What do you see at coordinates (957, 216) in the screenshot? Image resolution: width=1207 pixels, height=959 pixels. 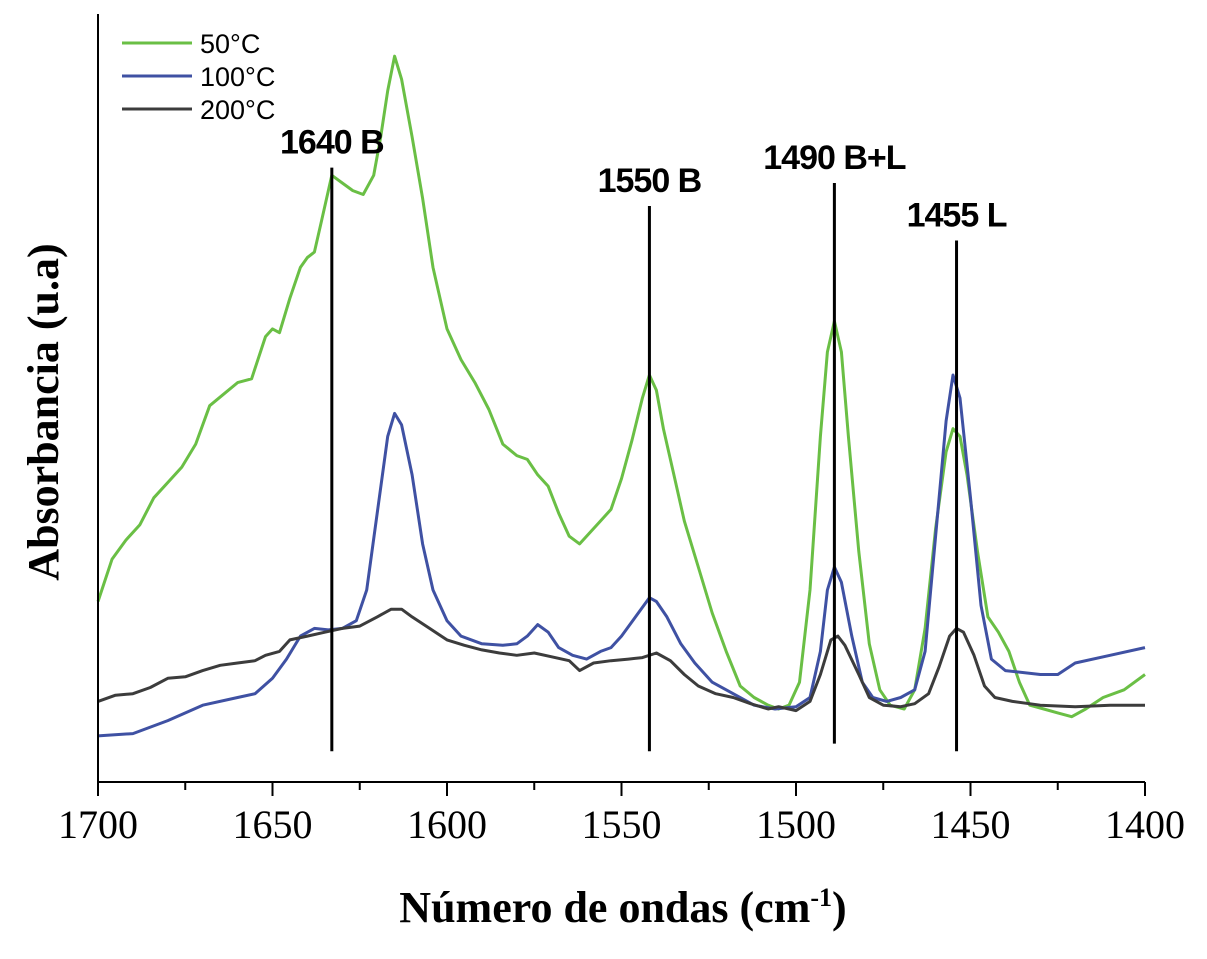 I see `annotation-label-3: 1455 L` at bounding box center [957, 216].